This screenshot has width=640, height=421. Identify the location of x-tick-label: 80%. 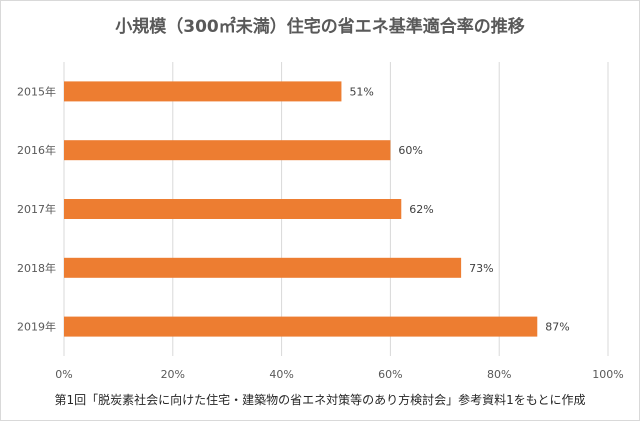
(499, 374).